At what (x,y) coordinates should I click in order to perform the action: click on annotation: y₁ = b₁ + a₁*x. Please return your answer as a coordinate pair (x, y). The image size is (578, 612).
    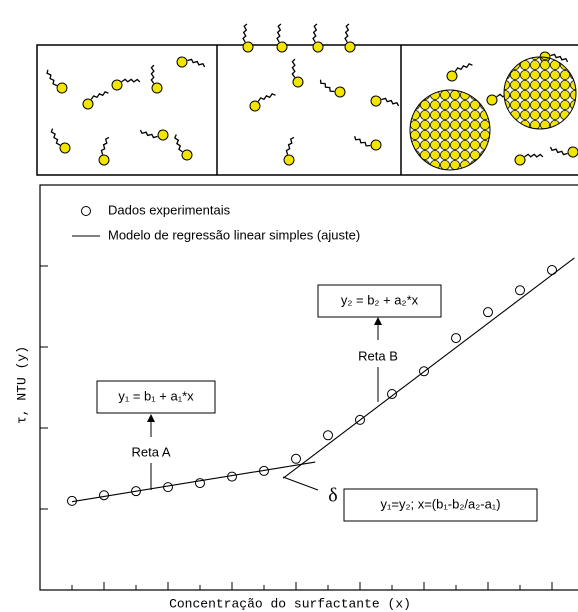
    Looking at the image, I should click on (156, 395).